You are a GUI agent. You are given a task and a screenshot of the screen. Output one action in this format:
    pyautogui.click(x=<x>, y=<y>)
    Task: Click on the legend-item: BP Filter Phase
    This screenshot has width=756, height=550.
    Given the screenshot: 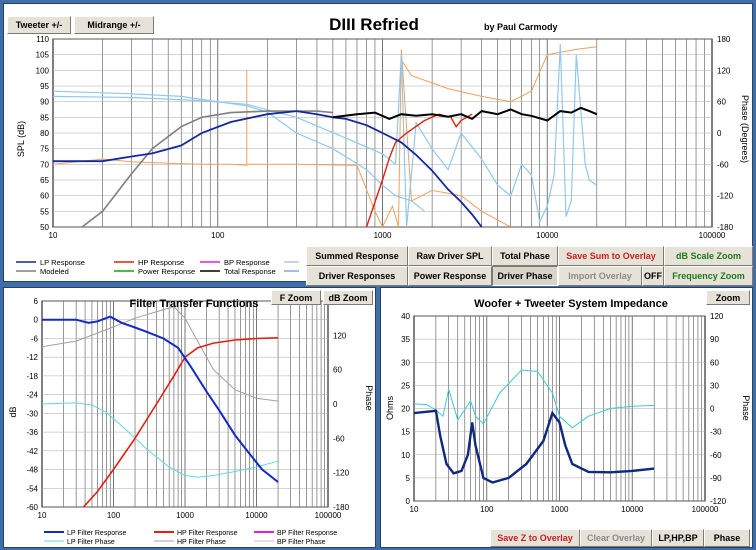 What is the action you would take?
    pyautogui.click(x=301, y=542)
    